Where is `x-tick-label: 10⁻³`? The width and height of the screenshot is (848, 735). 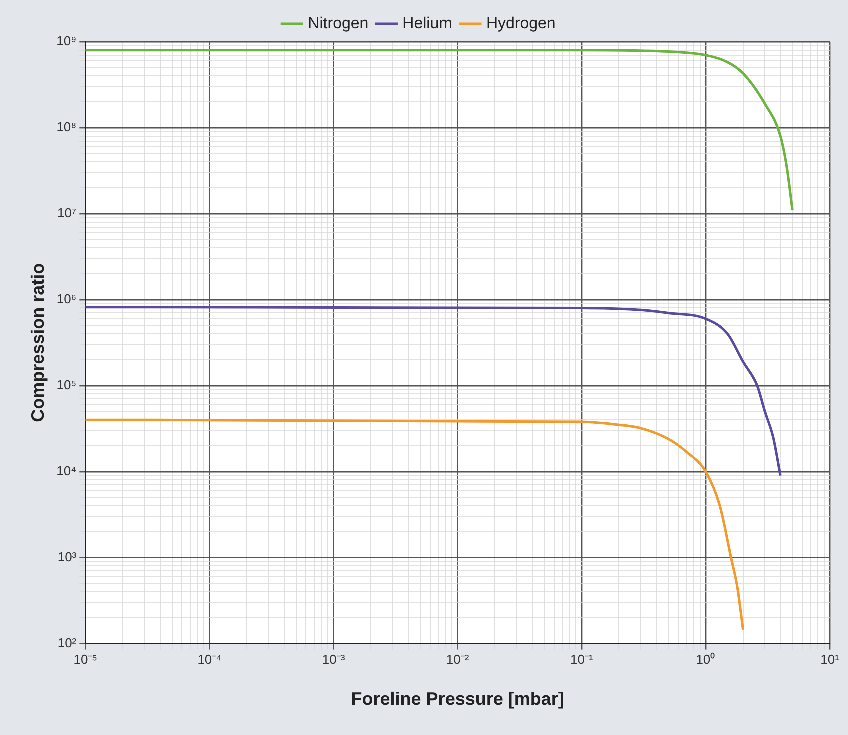 x-tick-label: 10⁻³ is located at coordinates (334, 660).